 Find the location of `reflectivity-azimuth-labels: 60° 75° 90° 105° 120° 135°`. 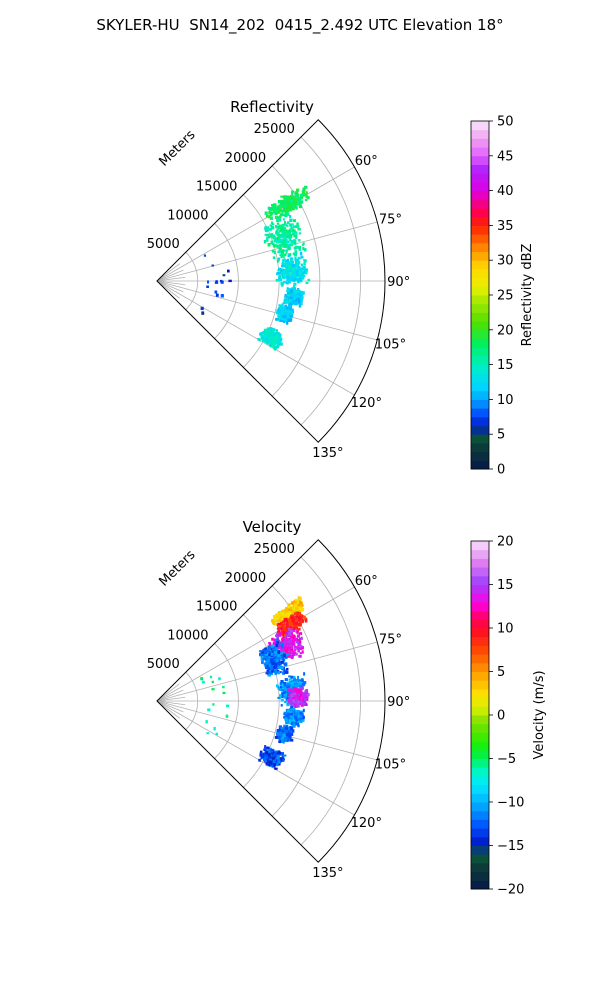

reflectivity-azimuth-labels: 60° 75° 90° 105° 120° 135° is located at coordinates (361, 307).